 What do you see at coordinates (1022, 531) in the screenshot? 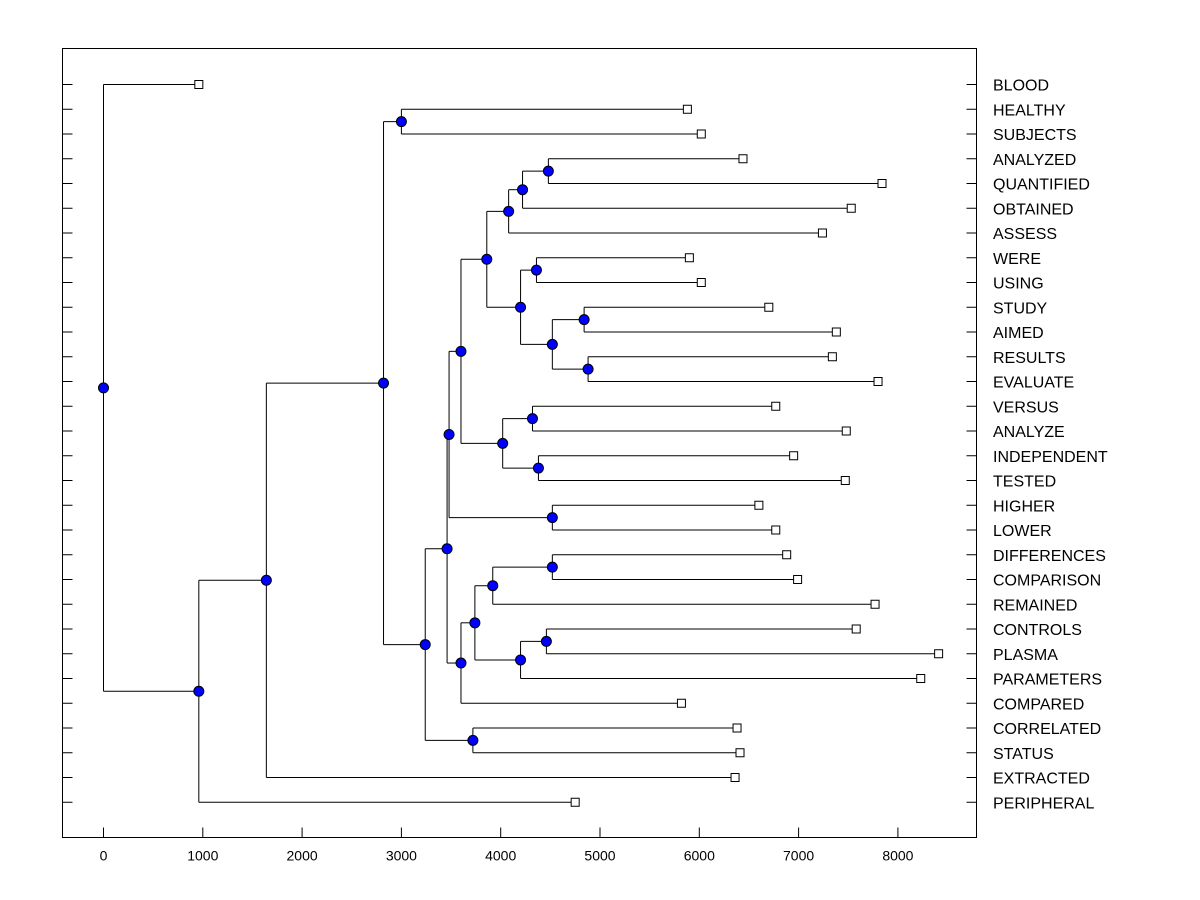
I see `leaf-label: LOWER` at bounding box center [1022, 531].